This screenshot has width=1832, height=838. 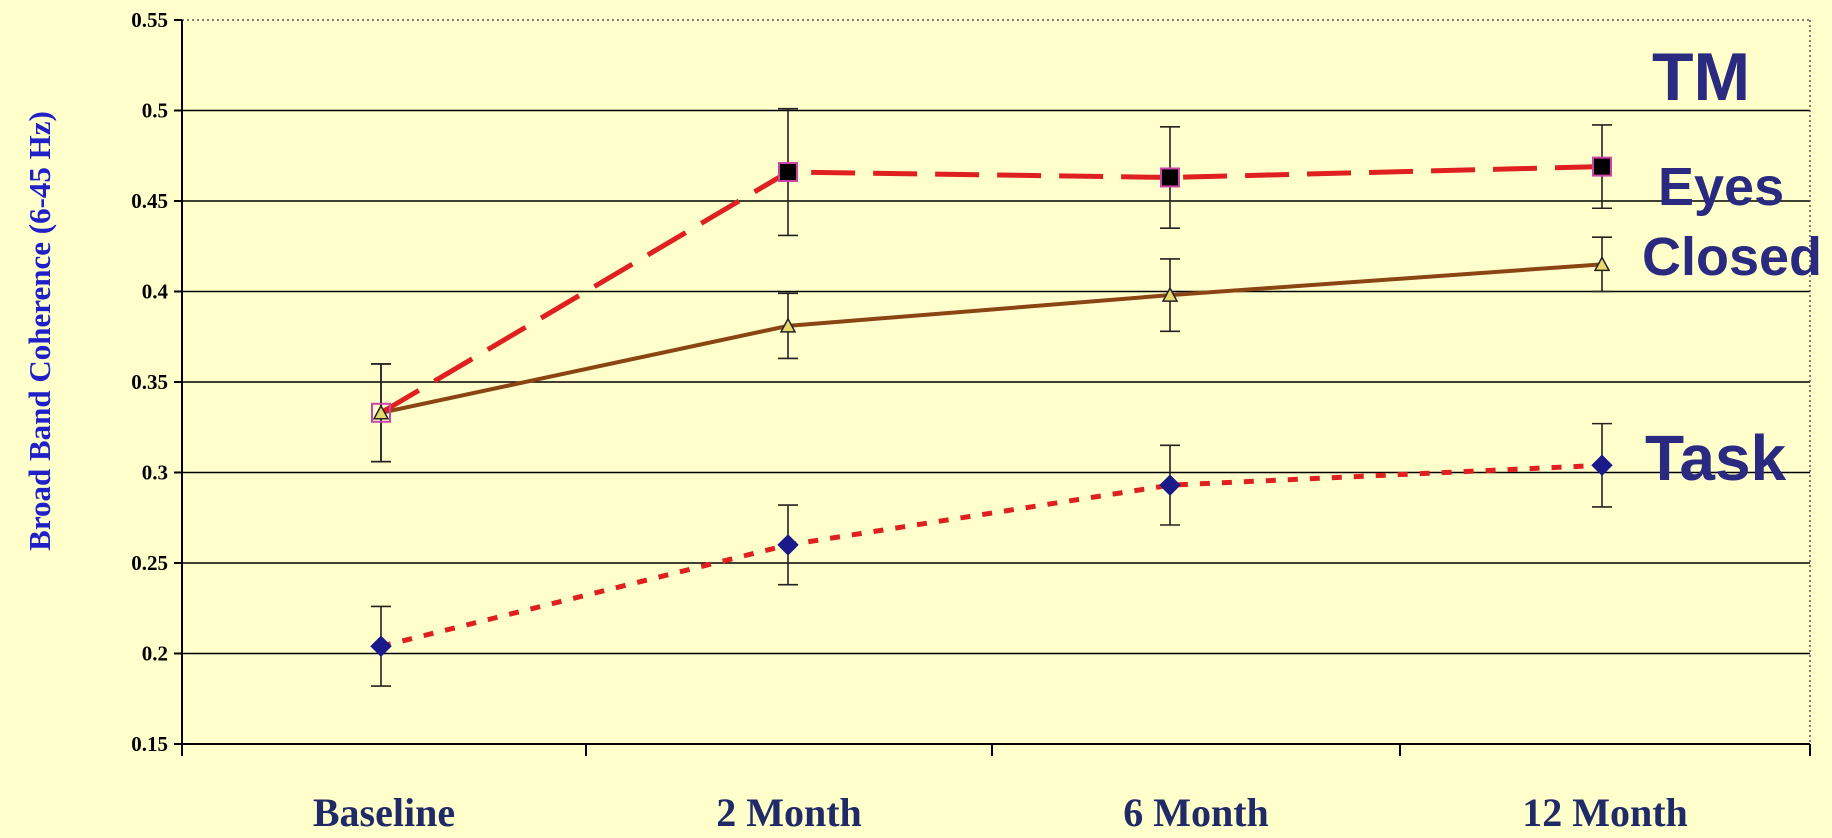 I want to click on y-tick-label: 0.3, so click(x=155, y=473).